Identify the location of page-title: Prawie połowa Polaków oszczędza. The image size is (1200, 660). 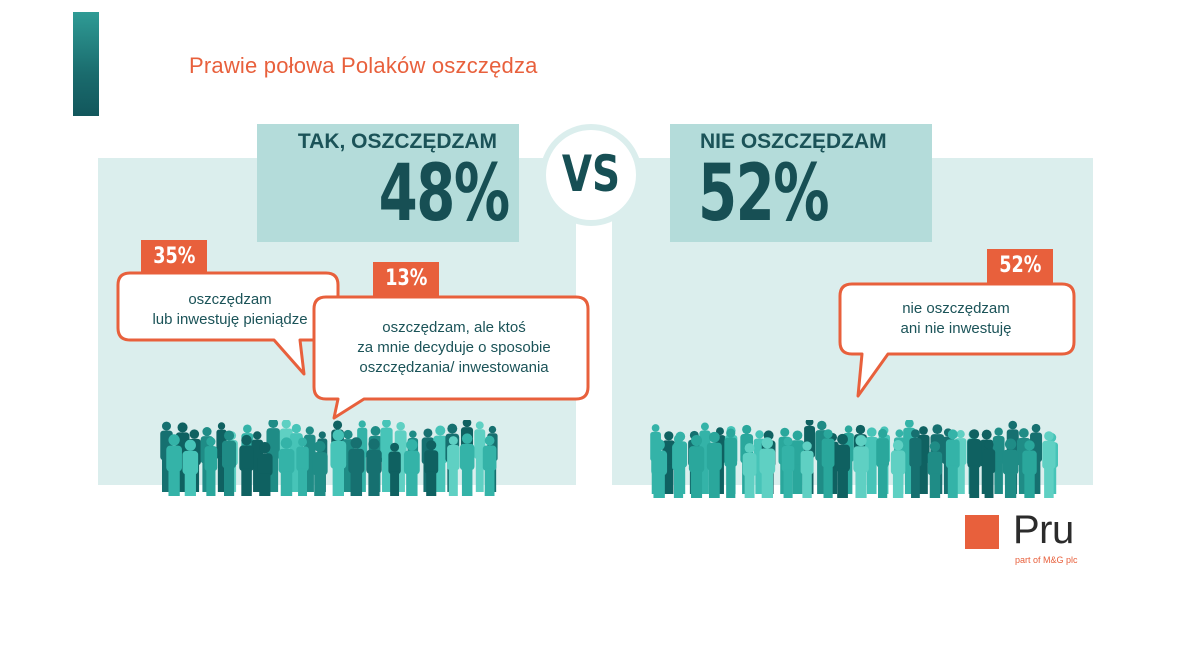
(363, 65).